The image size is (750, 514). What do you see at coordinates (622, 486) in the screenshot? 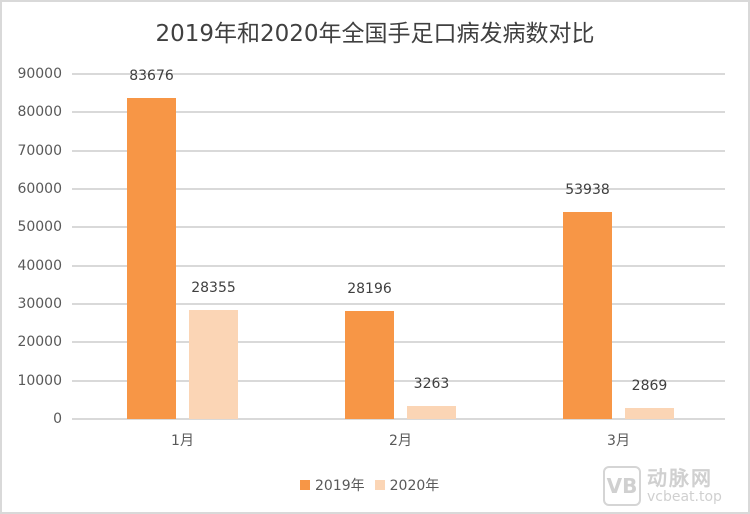
I see `watermark-logo-icon: VB` at bounding box center [622, 486].